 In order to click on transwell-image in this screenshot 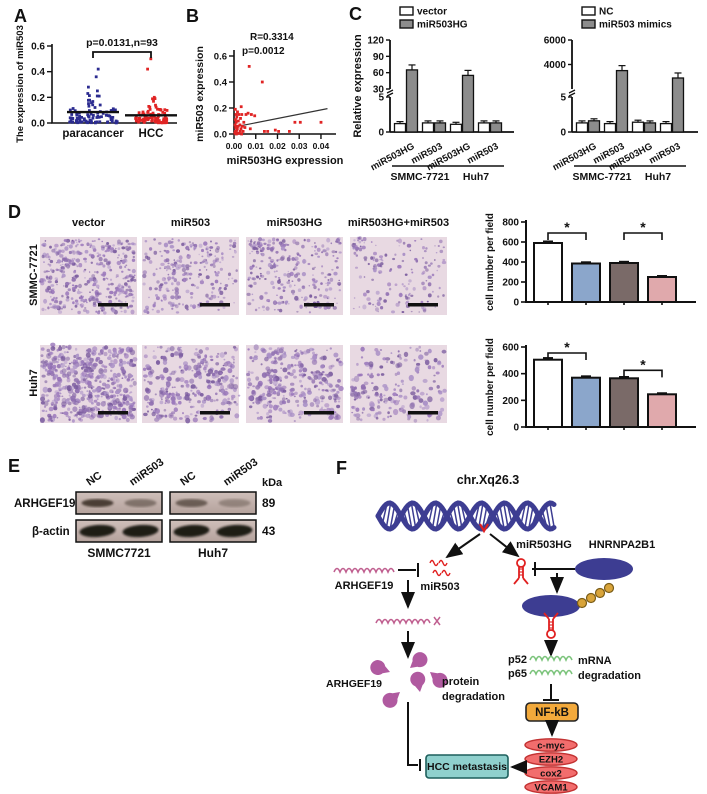, I will do `click(88, 276)`.